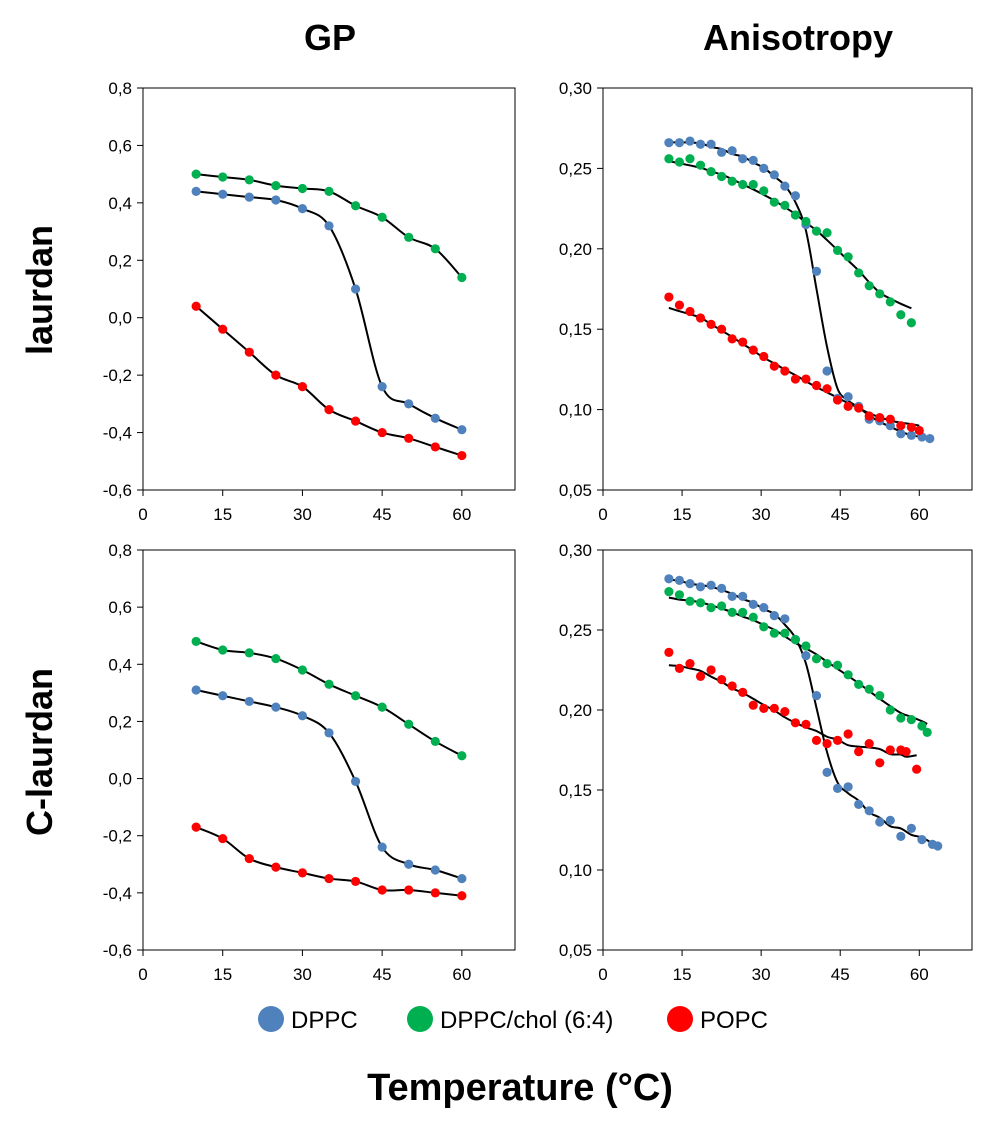 This screenshot has width=1000, height=1137. Describe the element at coordinates (271, 1019) in the screenshot. I see `legend-marker-dppc` at that location.